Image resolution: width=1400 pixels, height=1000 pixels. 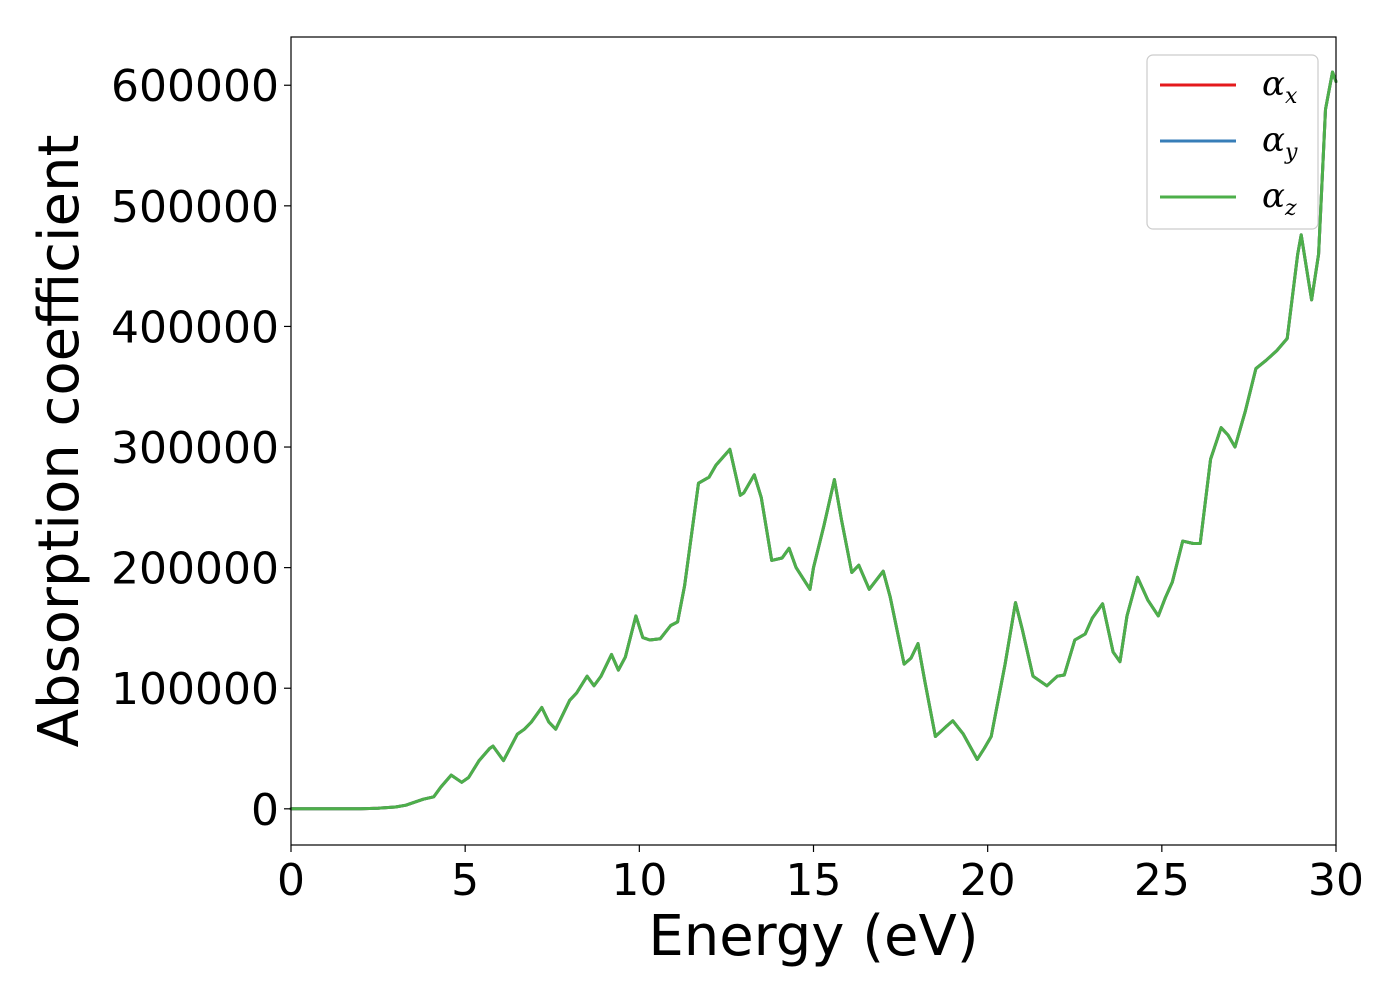 What do you see at coordinates (465, 880) in the screenshot?
I see `x-tick-label: 5` at bounding box center [465, 880].